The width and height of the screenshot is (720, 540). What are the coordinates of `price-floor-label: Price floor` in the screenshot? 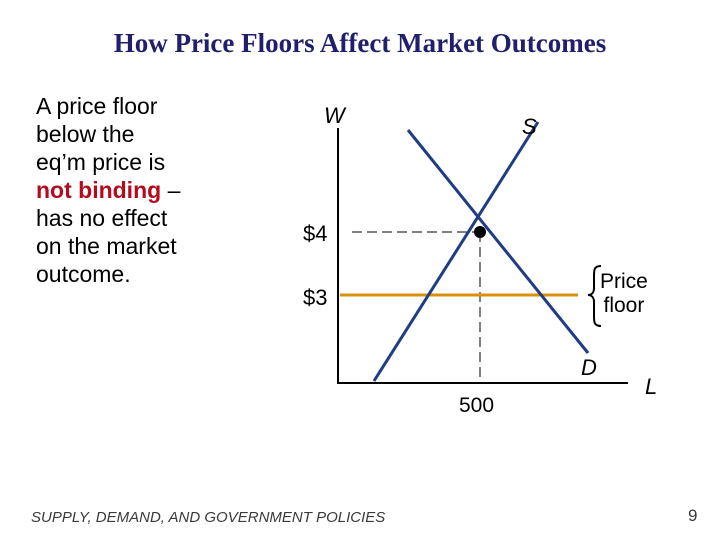 It's located at (624, 294).